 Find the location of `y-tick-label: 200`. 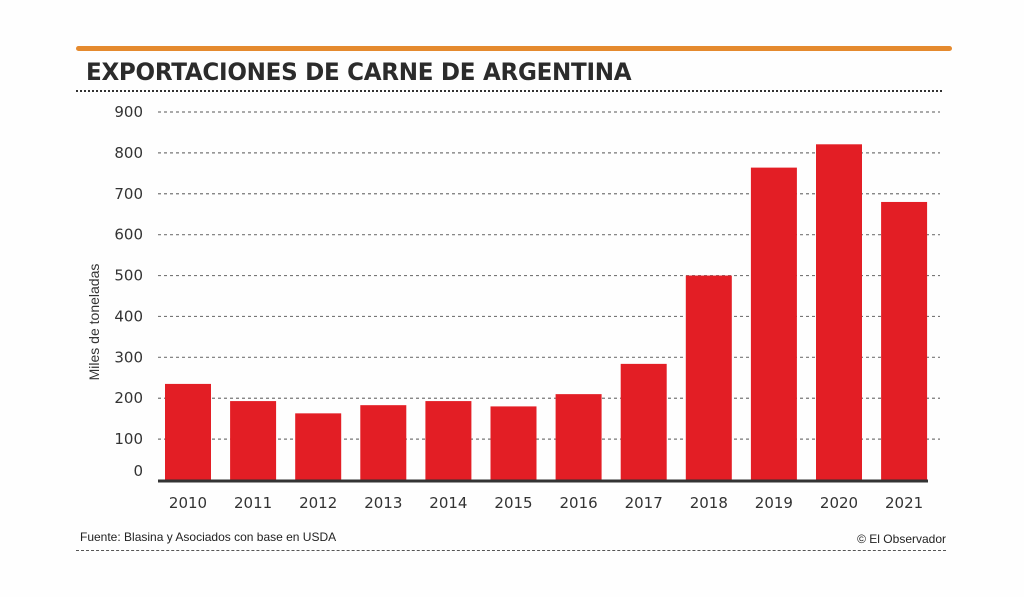

y-tick-label: 200 is located at coordinates (128, 398).